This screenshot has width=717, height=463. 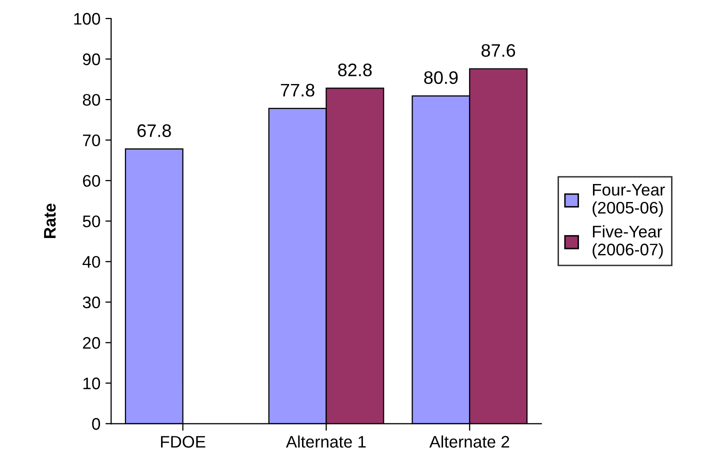 I want to click on y-tick-label: 100, so click(x=87, y=18).